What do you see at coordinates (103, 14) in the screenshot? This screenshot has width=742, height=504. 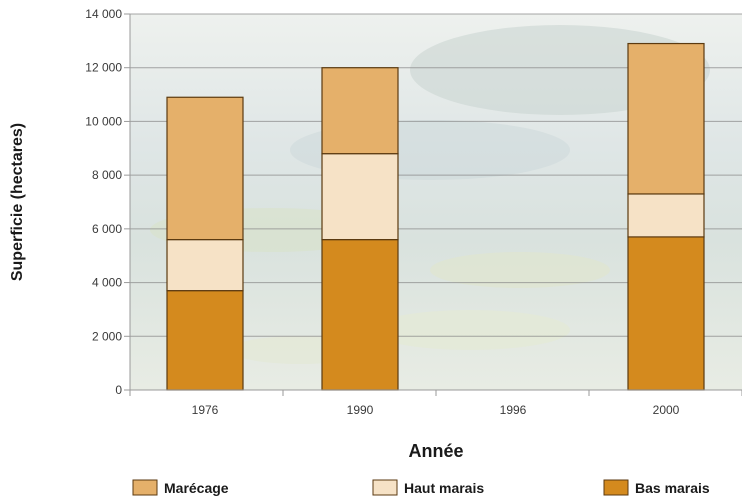 I see `y-tick-label: 14 000` at bounding box center [103, 14].